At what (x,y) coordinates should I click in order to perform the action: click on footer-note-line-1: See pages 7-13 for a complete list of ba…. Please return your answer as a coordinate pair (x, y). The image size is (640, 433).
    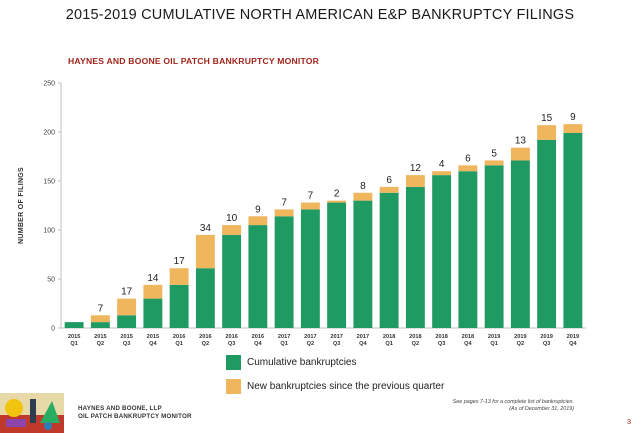
    Looking at the image, I should click on (513, 402).